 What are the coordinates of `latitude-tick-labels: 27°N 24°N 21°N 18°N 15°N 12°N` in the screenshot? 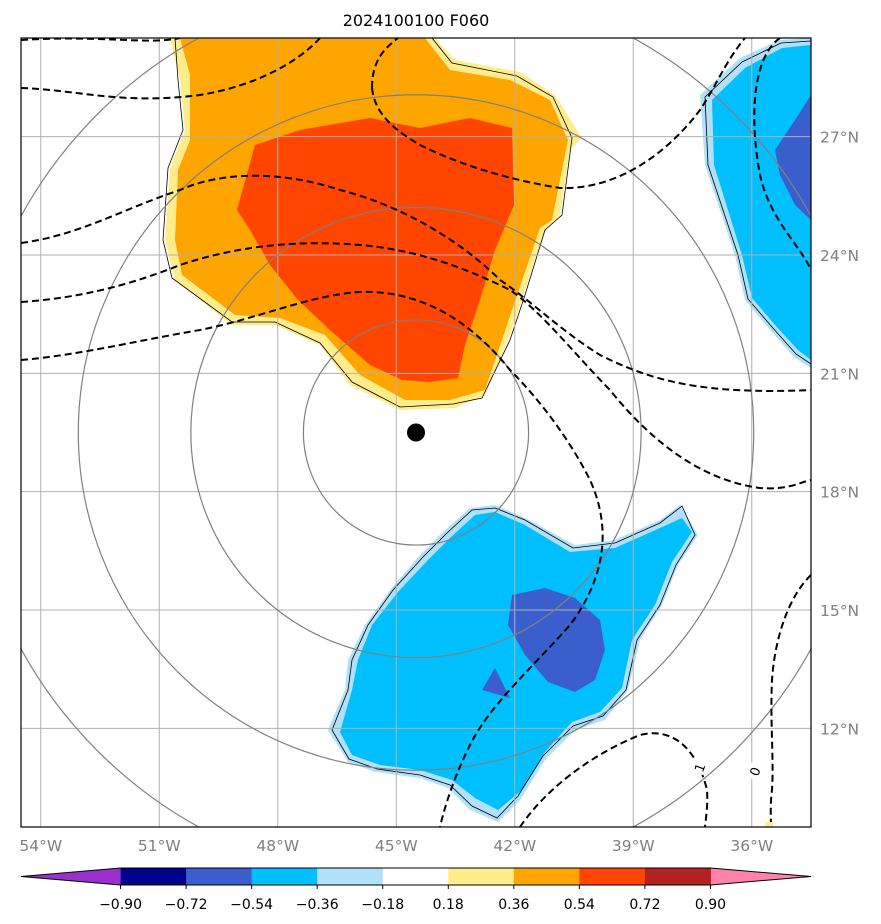 It's located at (839, 434).